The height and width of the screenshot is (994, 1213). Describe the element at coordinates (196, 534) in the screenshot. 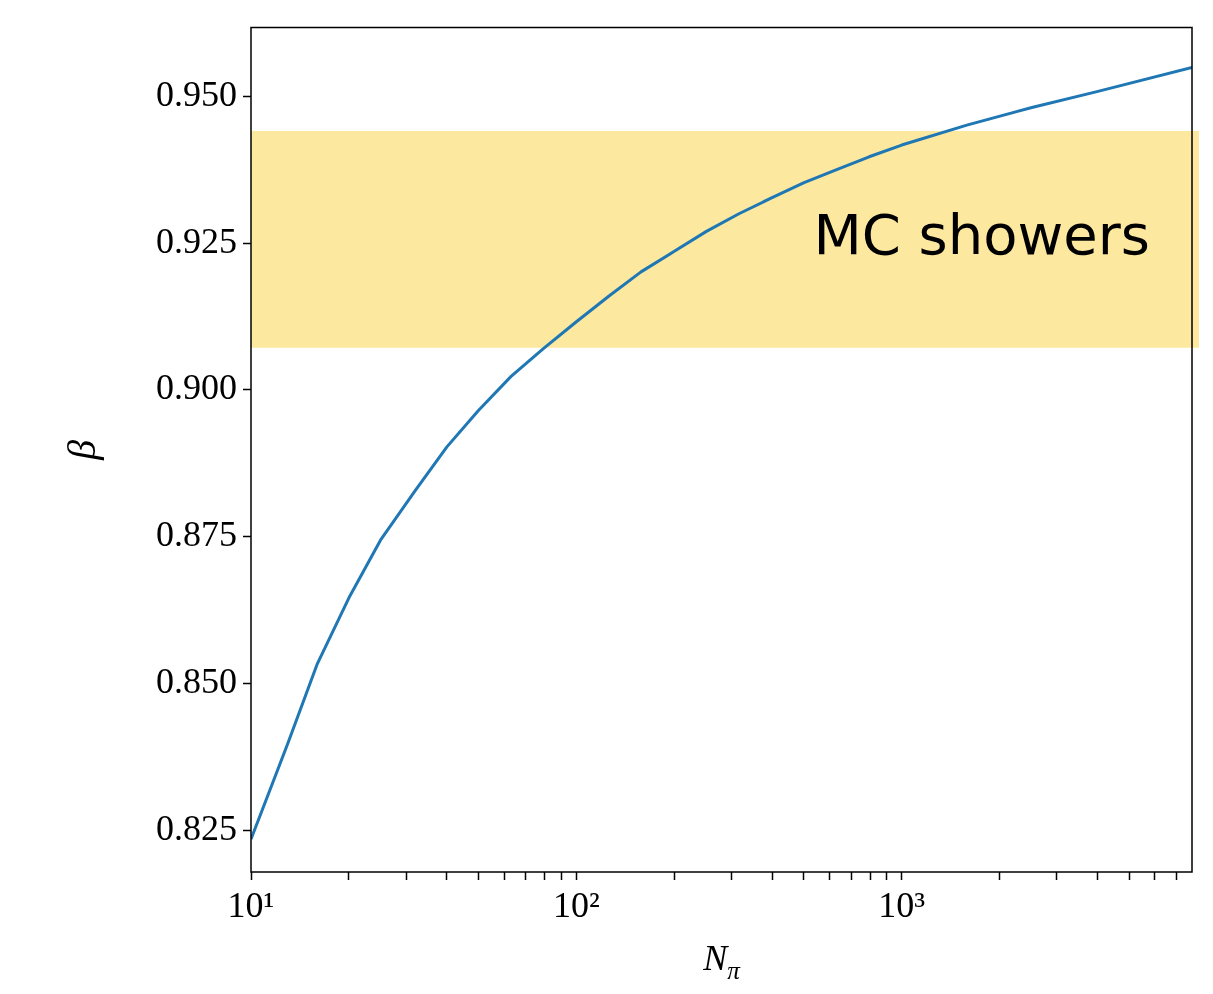

I see `y-tick-label: 0.875` at that location.